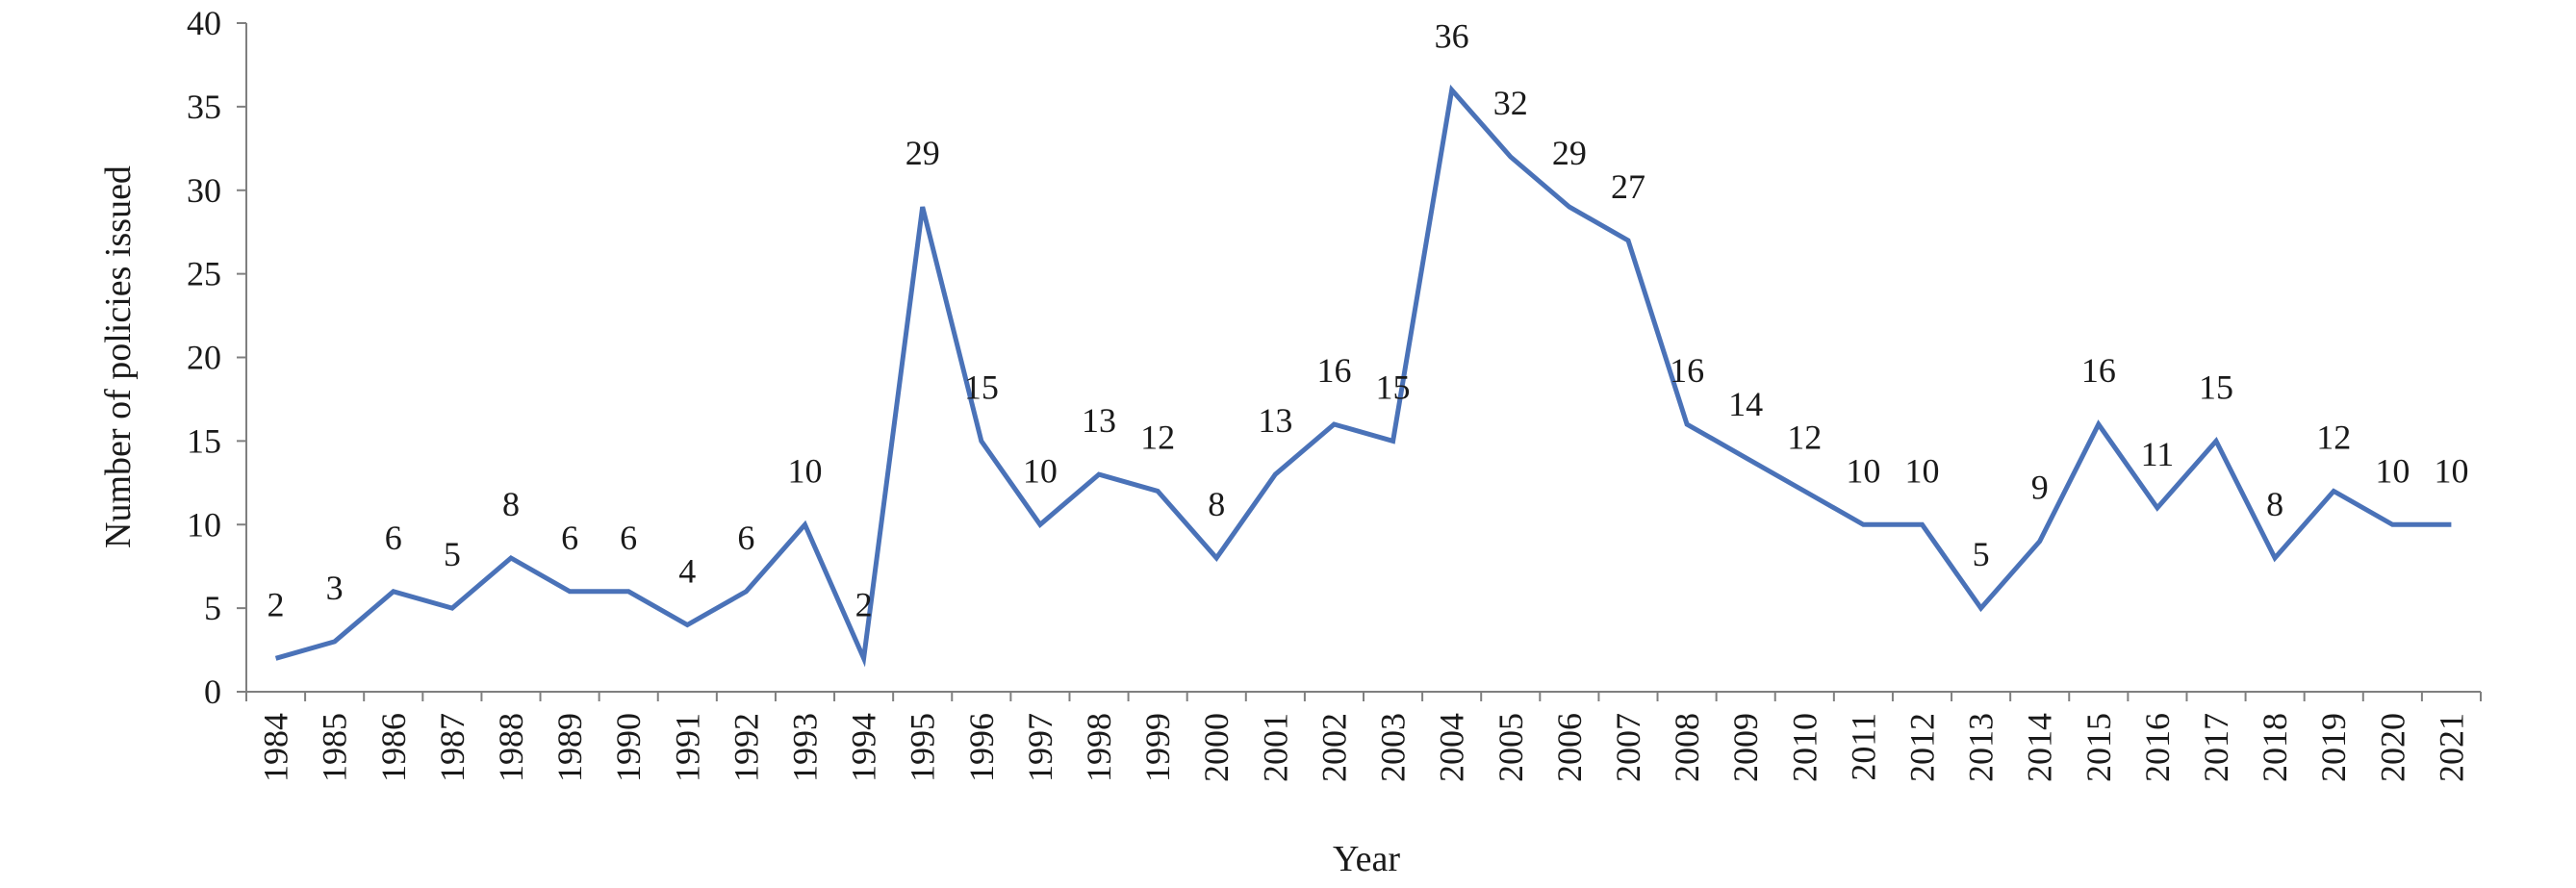 Image resolution: width=2576 pixels, height=888 pixels. I want to click on x-tick-label: 1994, so click(864, 747).